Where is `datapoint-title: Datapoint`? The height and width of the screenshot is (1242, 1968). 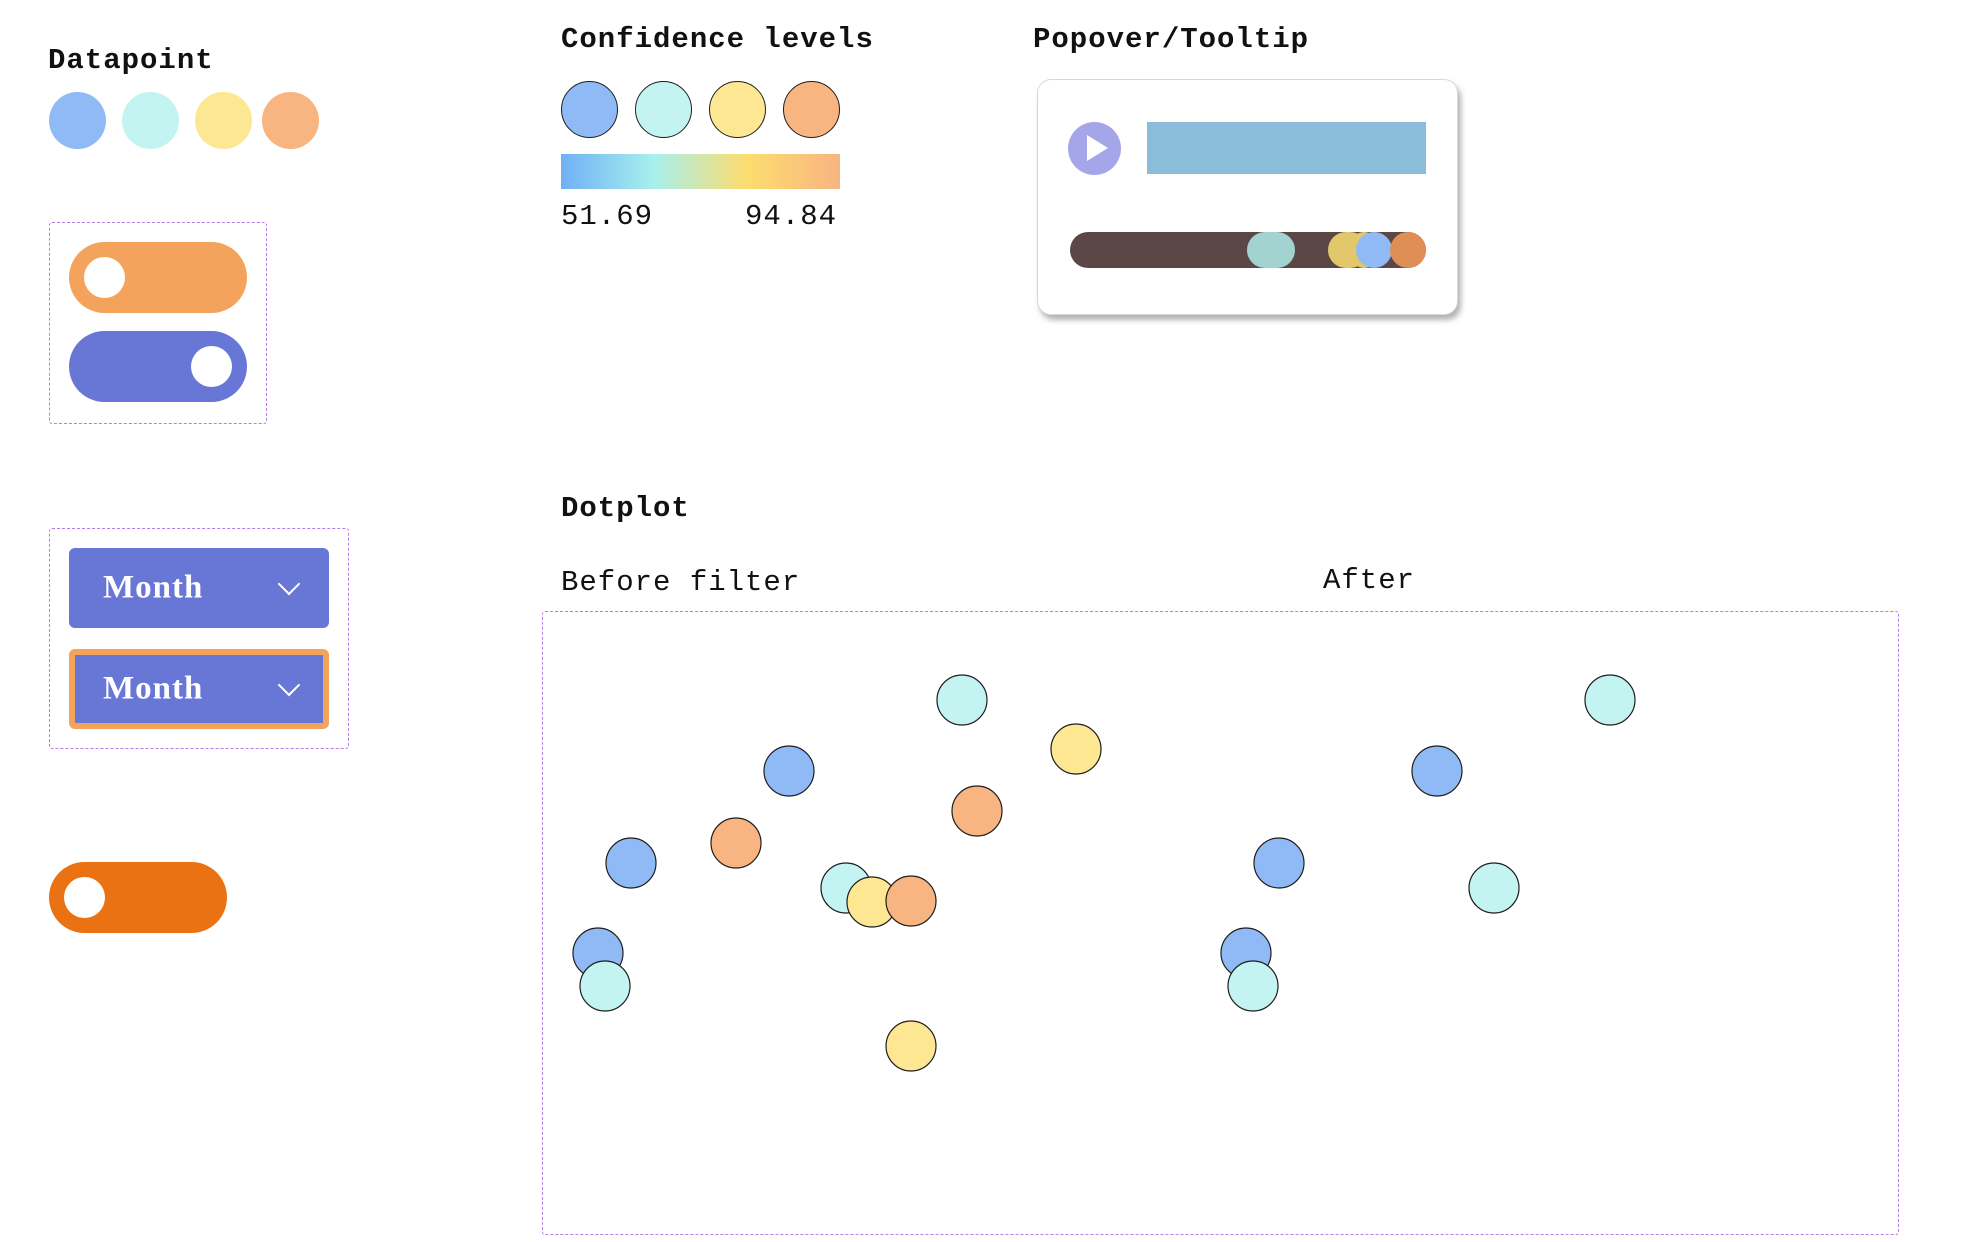 datapoint-title: Datapoint is located at coordinates (131, 60).